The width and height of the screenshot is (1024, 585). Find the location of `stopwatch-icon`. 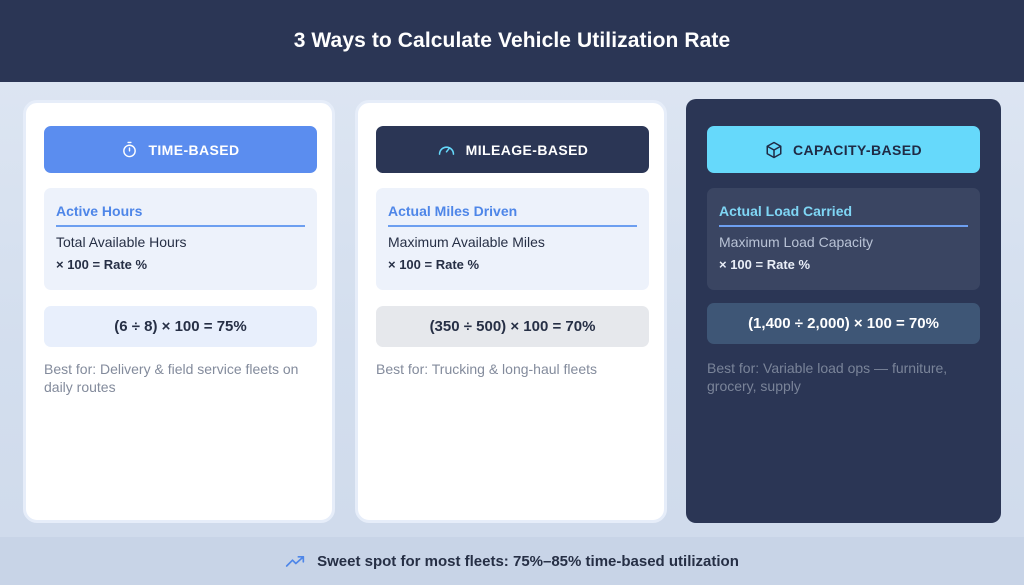

stopwatch-icon is located at coordinates (130, 149).